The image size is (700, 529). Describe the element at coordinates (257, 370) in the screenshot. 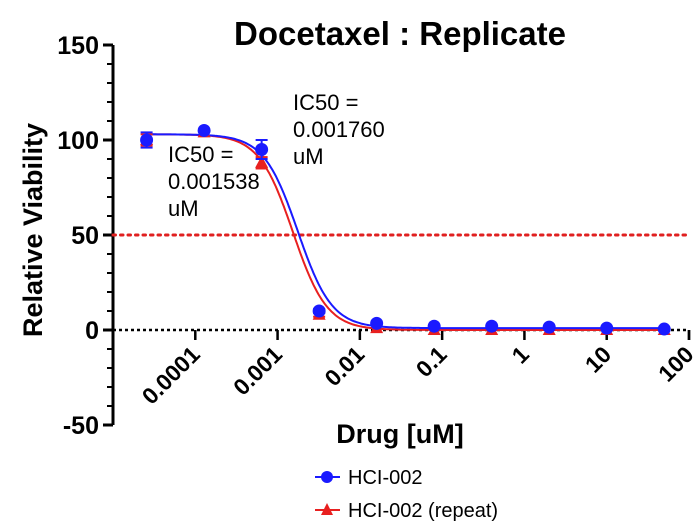

I see `x-tick-label: 0.001` at that location.